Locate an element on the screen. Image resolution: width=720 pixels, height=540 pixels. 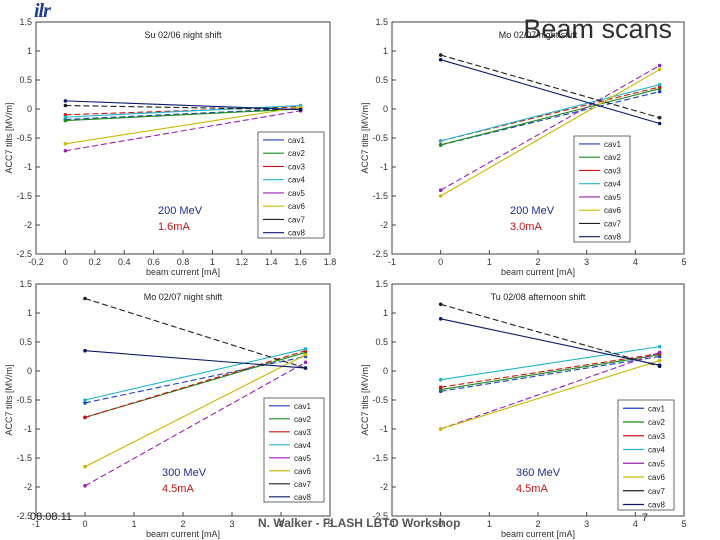
x-tick-label: 5 is located at coordinates (683, 262).